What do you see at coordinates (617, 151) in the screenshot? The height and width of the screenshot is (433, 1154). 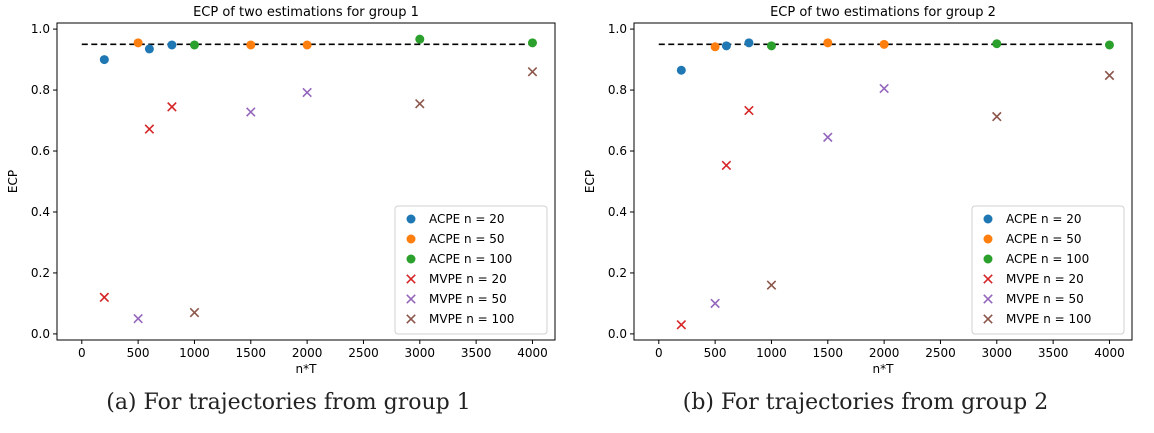 I see `y-tick-label: 0.6` at bounding box center [617, 151].